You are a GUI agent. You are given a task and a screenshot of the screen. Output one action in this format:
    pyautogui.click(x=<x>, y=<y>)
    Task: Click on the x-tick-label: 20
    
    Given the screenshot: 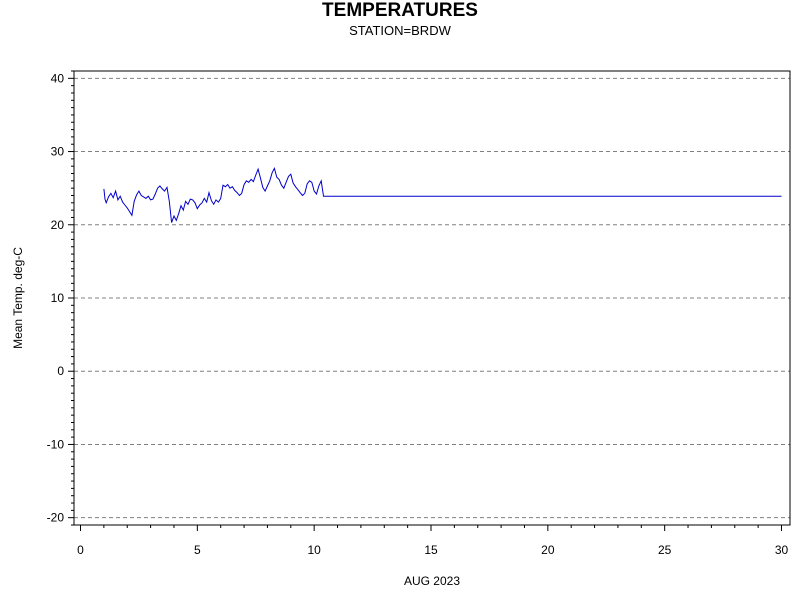 What is the action you would take?
    pyautogui.click(x=548, y=550)
    